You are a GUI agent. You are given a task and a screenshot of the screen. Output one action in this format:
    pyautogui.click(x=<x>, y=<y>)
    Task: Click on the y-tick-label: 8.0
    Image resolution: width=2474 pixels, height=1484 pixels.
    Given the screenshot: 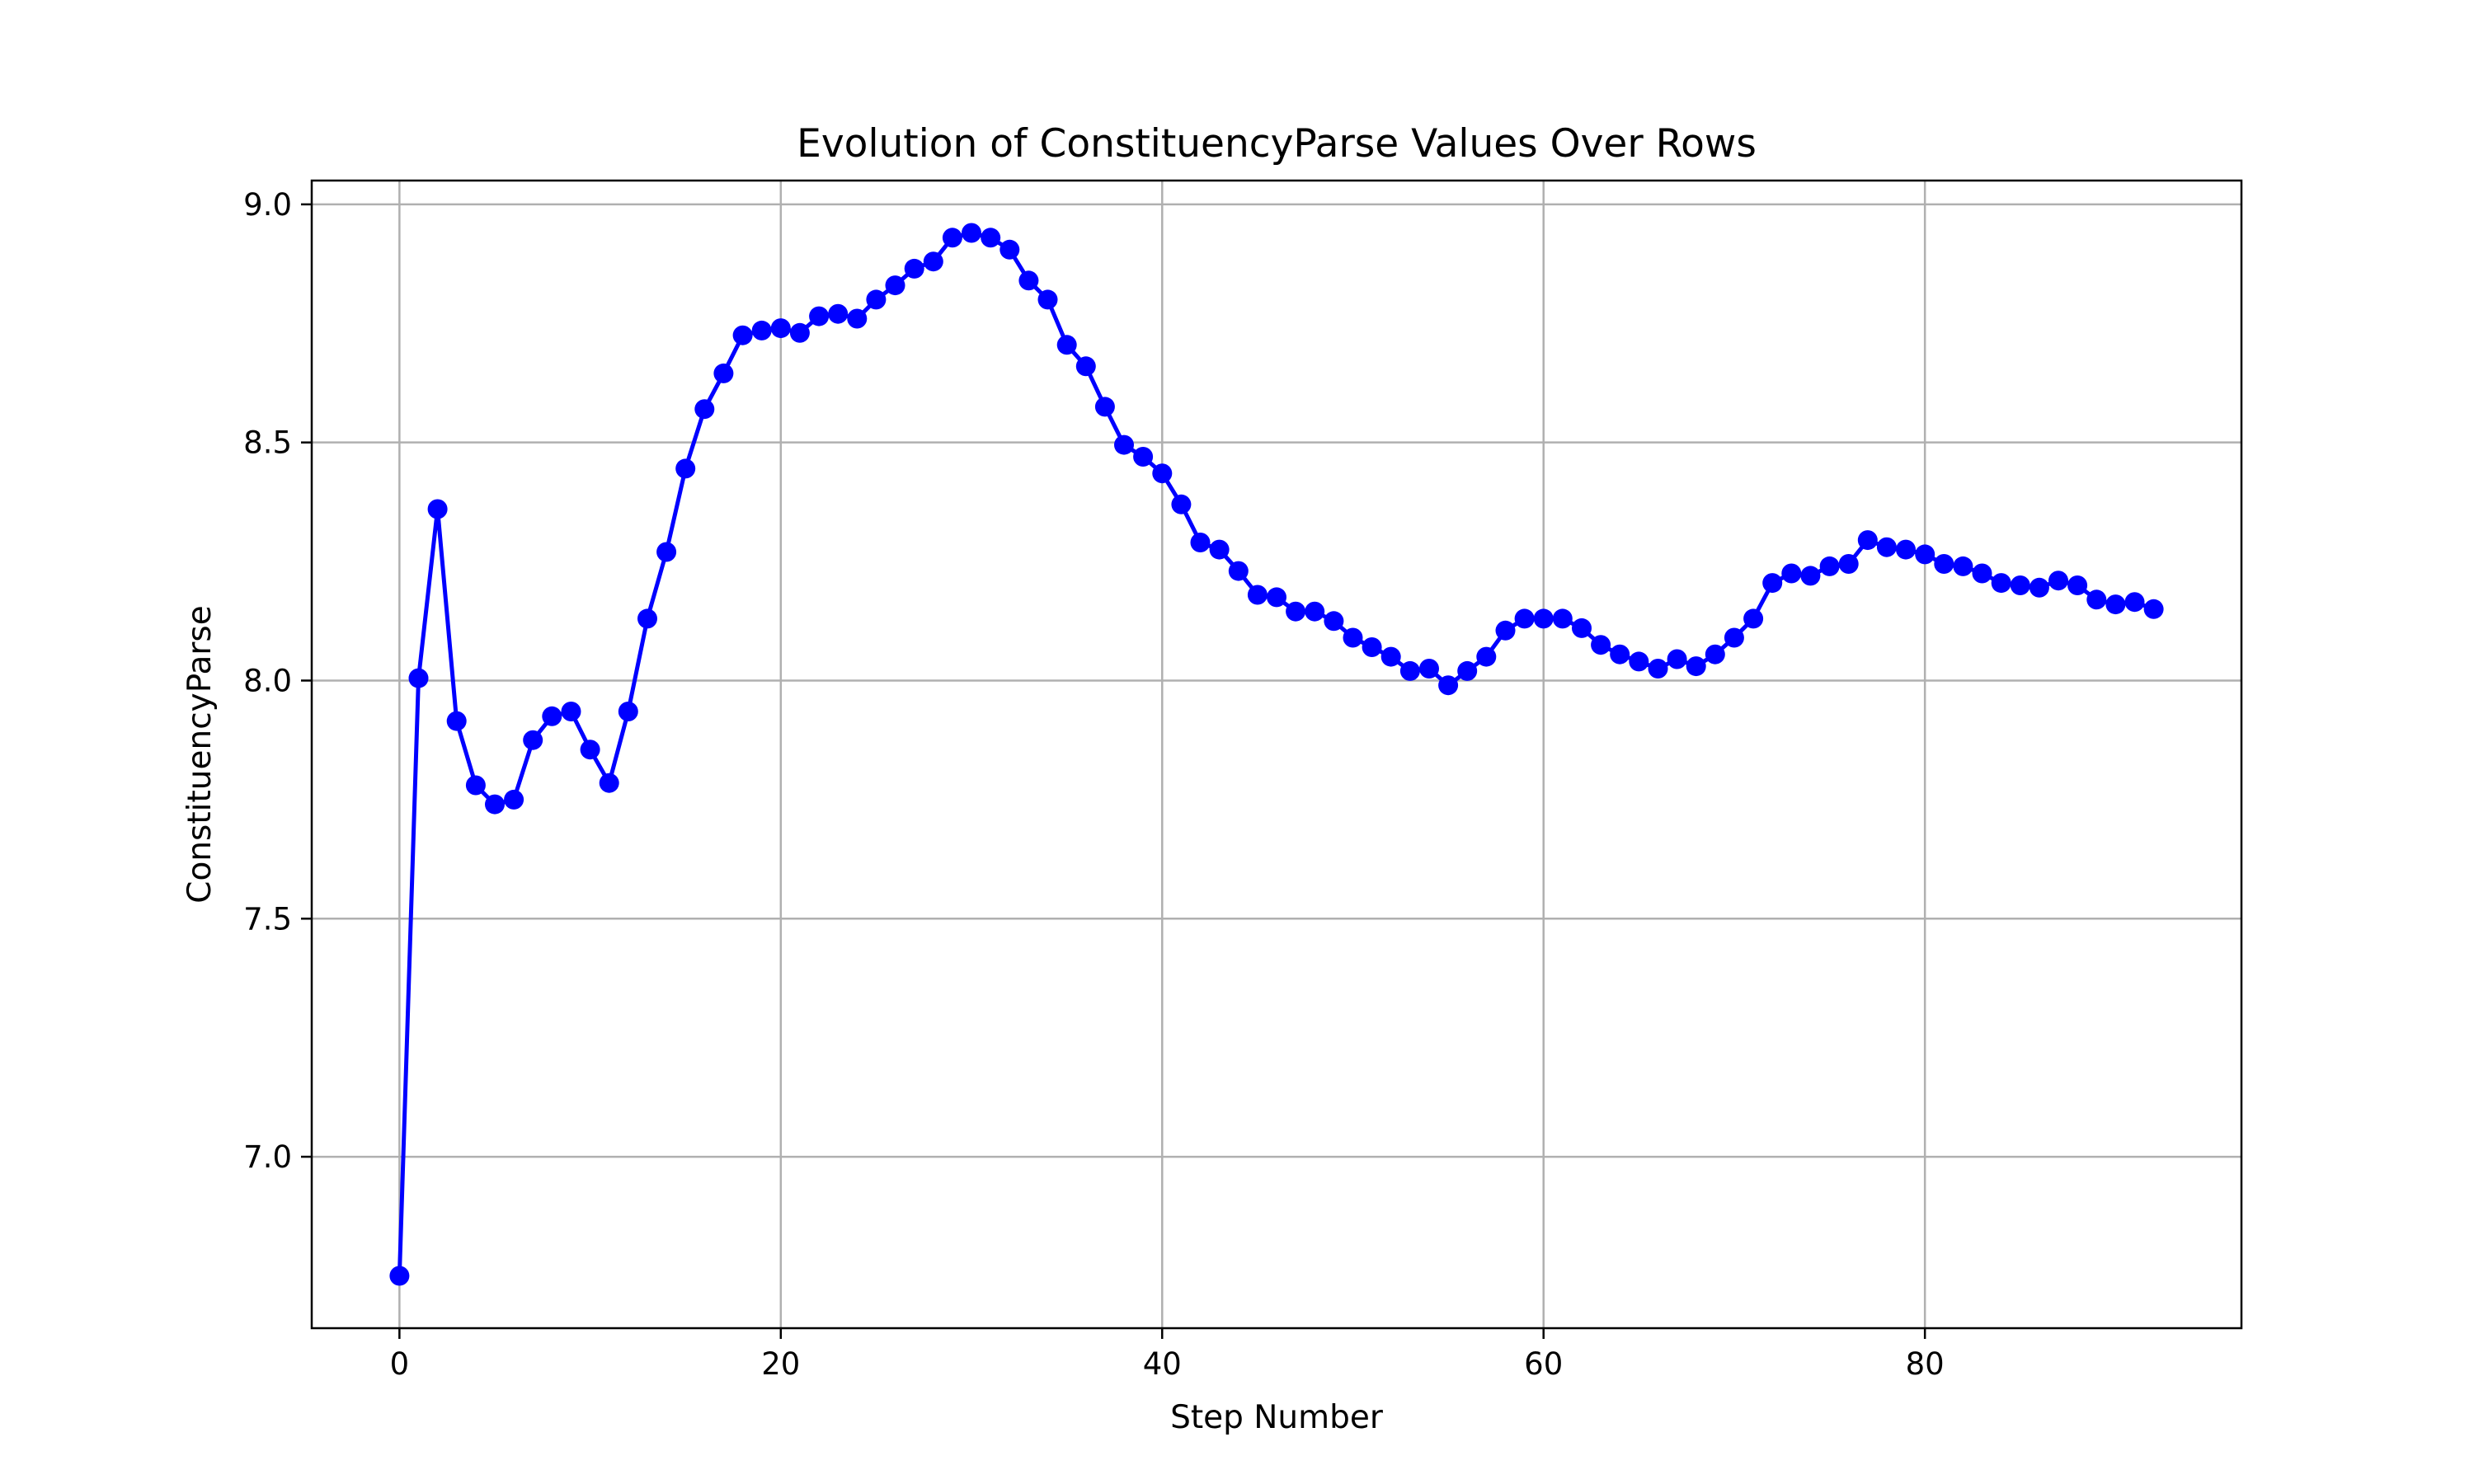 What is the action you would take?
    pyautogui.click(x=267, y=680)
    